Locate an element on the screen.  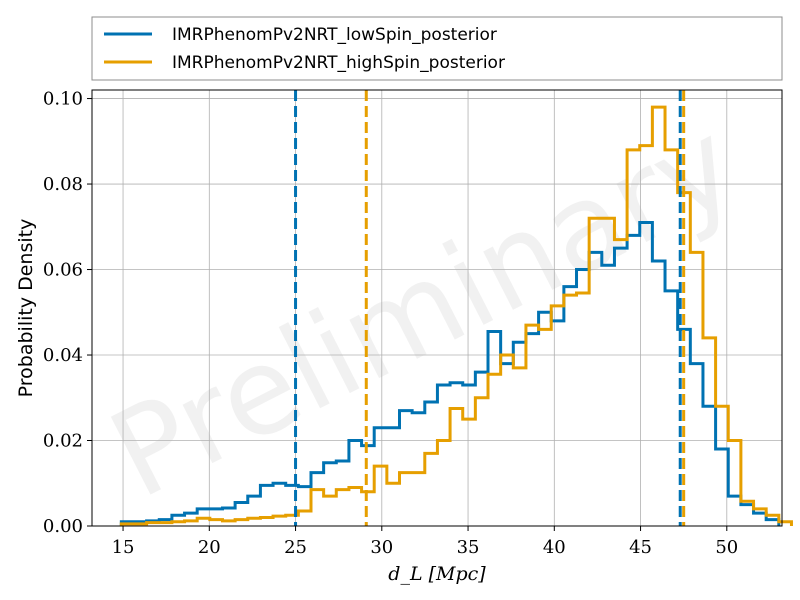
x-tick-label: 25 is located at coordinates (295, 547).